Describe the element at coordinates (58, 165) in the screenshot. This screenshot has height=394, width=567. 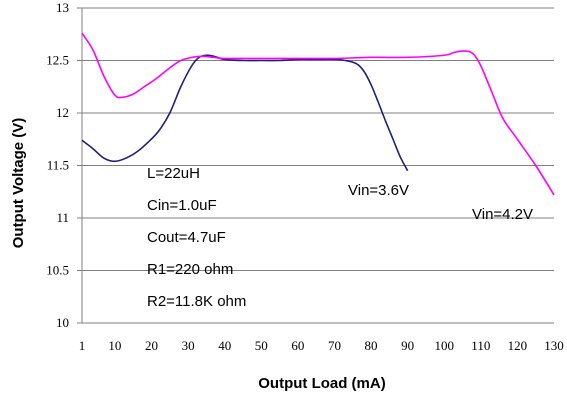
I see `y-tick-label: 11.5` at that location.